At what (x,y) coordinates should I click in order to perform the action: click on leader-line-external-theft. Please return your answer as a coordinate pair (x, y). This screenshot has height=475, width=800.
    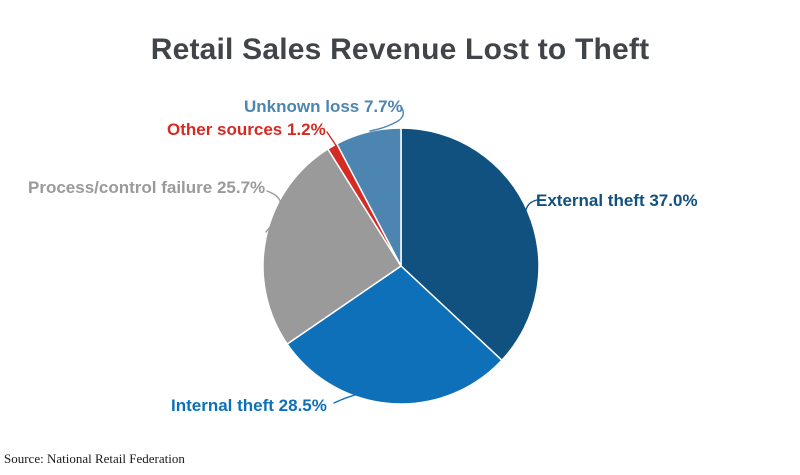
    Looking at the image, I should click on (531, 205).